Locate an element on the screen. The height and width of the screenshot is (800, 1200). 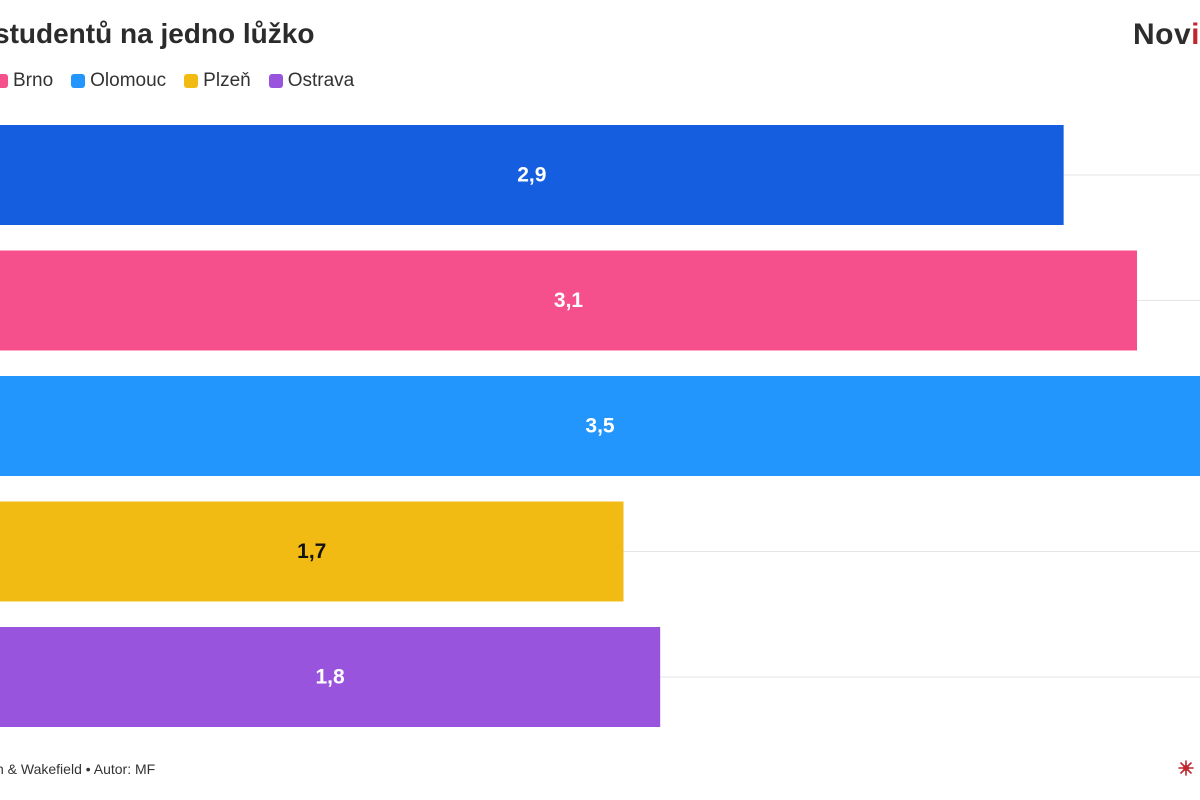
chart-title: studentů na jedno lůžko is located at coordinates (157, 33).